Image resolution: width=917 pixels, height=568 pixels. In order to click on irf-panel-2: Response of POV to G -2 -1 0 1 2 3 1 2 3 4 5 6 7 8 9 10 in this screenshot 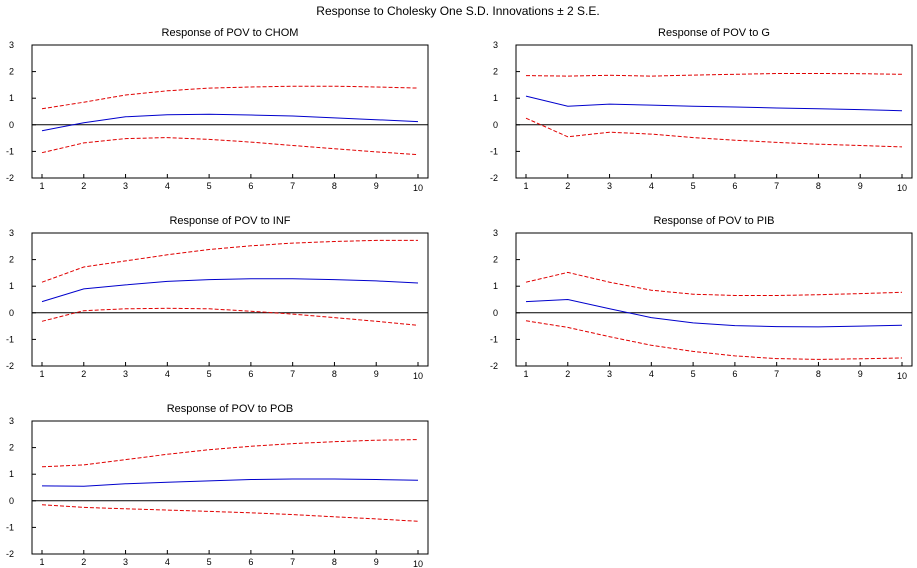, I will do `click(701, 110)`.